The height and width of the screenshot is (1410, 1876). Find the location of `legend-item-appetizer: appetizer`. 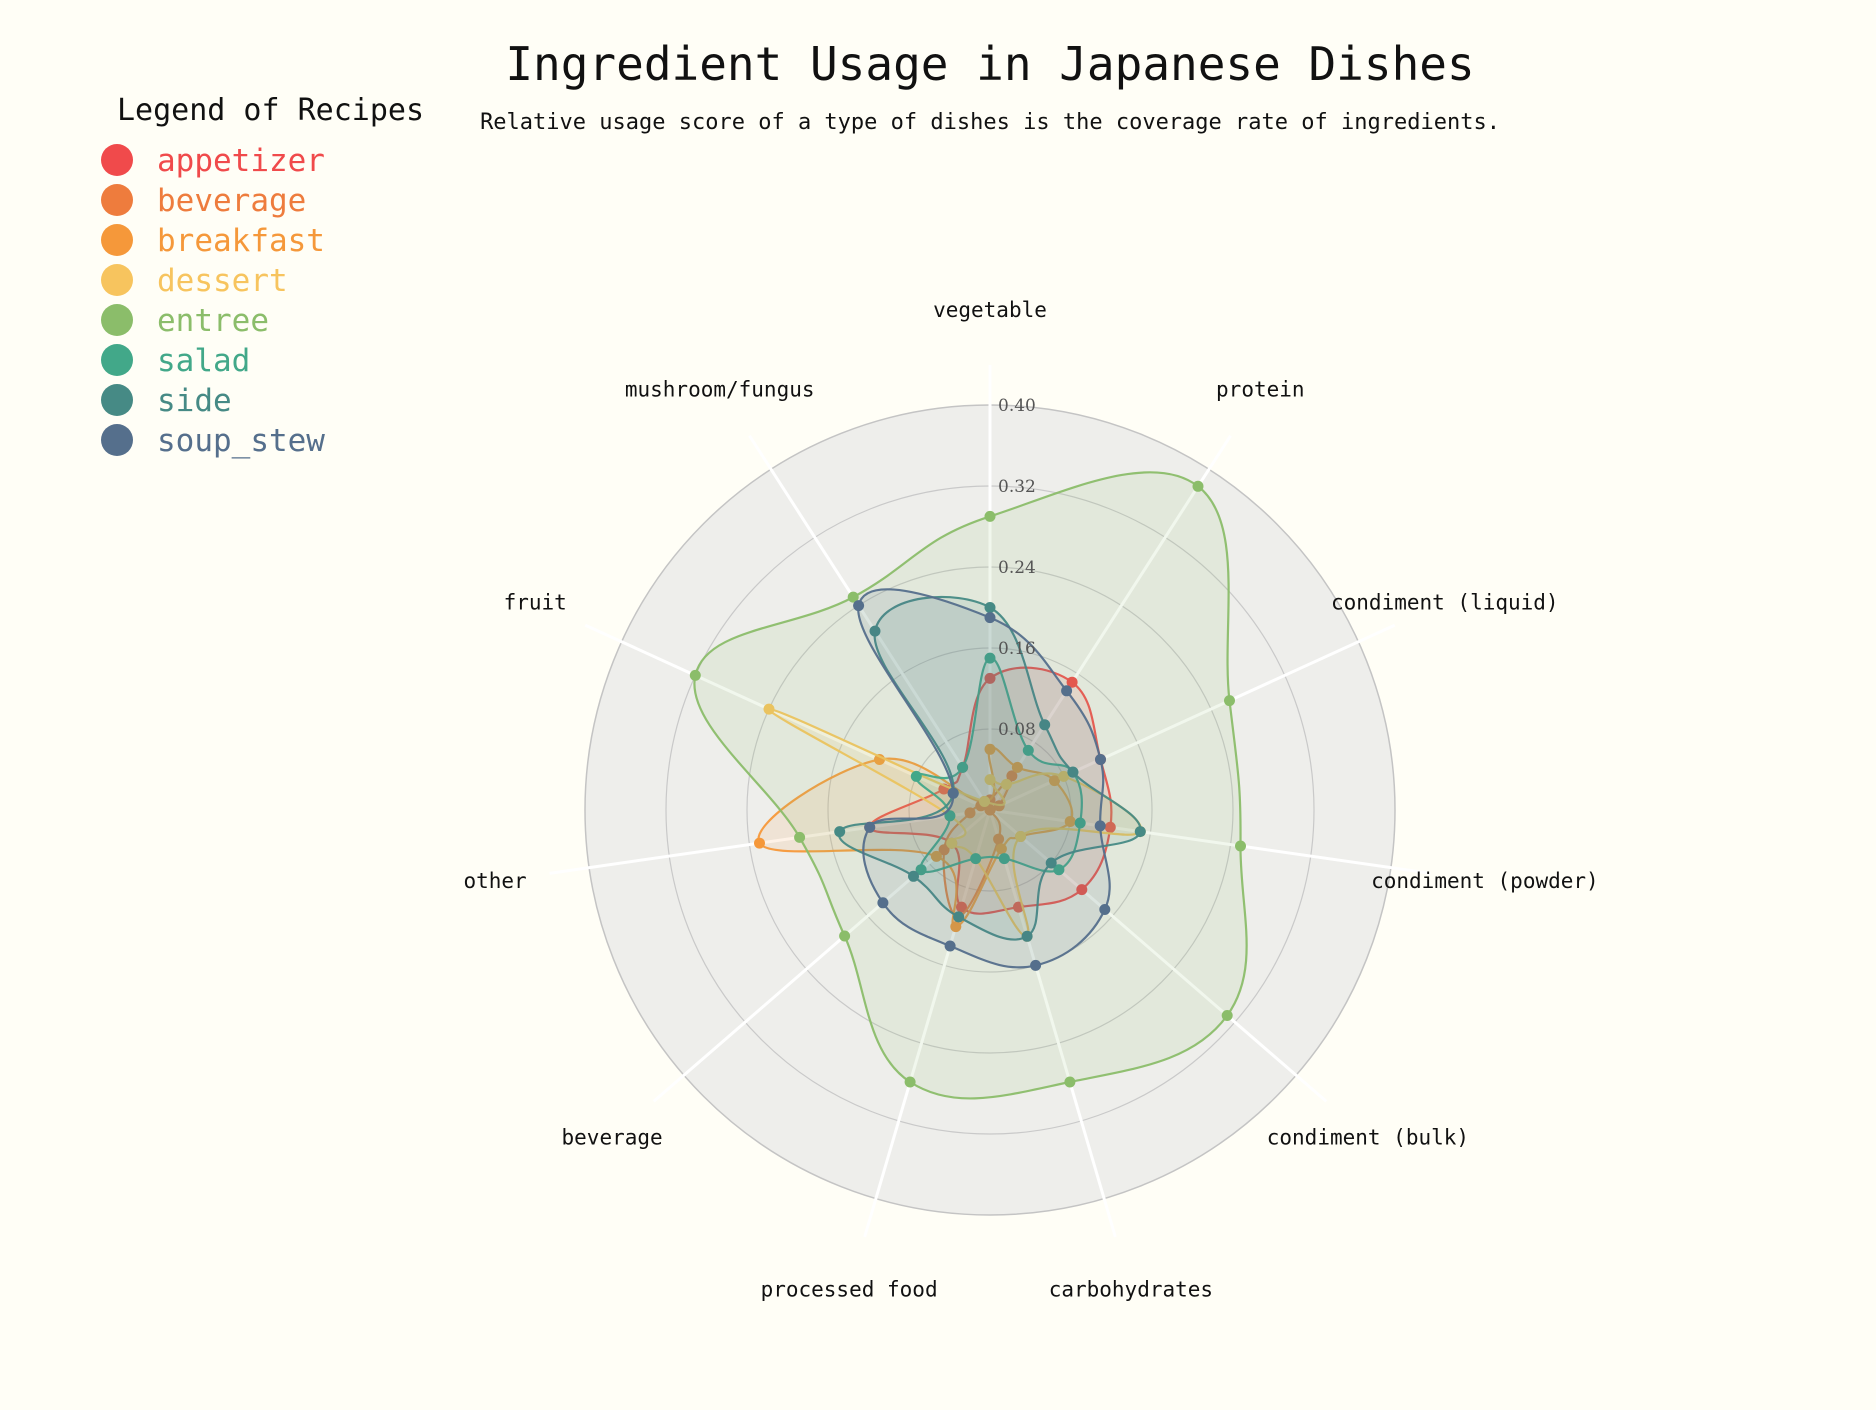

legend-item-appetizer: appetizer is located at coordinates (213, 161).